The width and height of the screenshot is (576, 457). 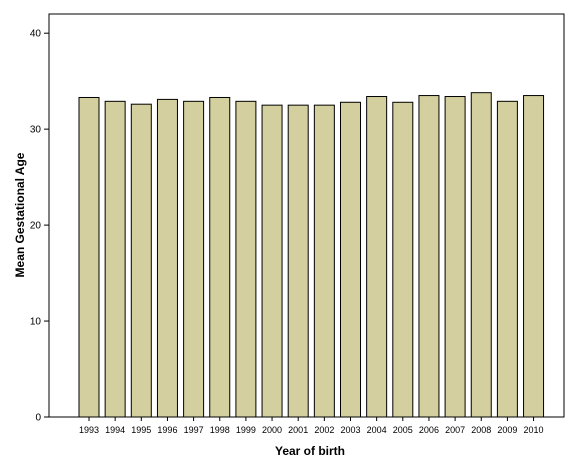 I want to click on x-tick-label-2008: 2008, so click(x=481, y=430).